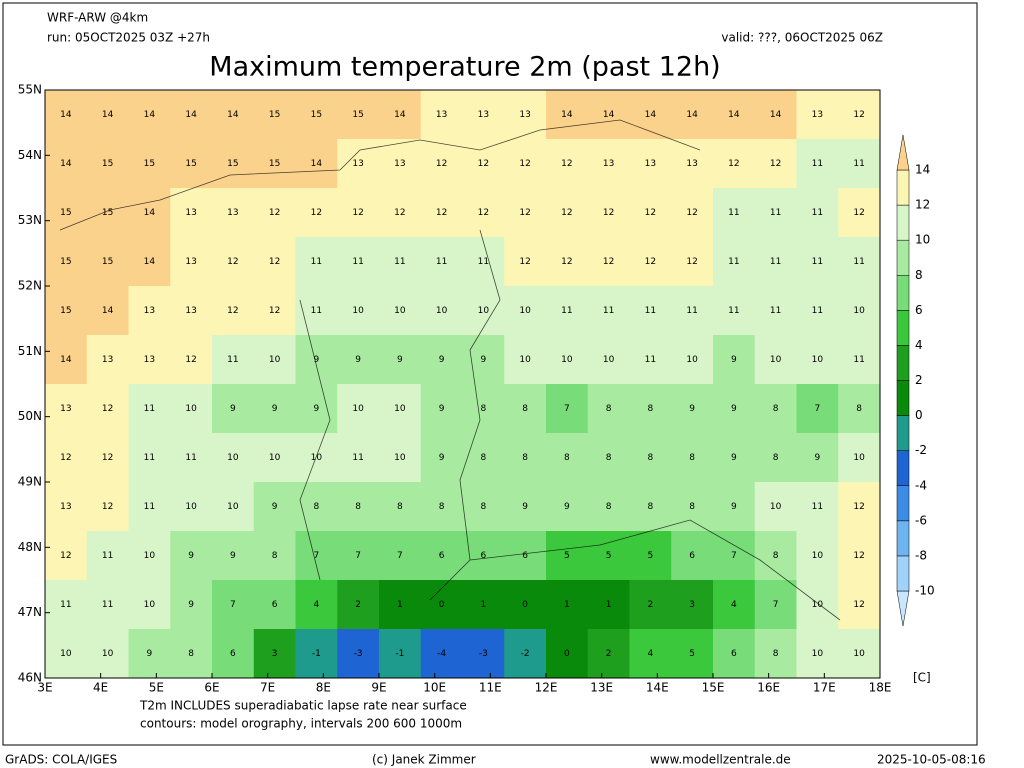  Describe the element at coordinates (919, 380) in the screenshot. I see `colorbar-label: 2` at that location.